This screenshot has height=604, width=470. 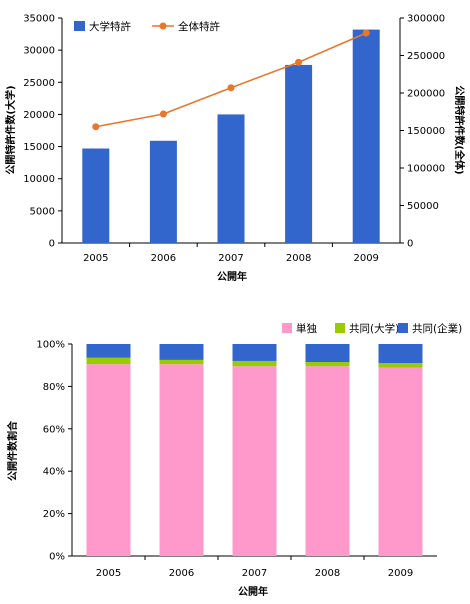 What do you see at coordinates (437, 328) in the screenshot?
I see `chart2-legend-label: 共同(企業)` at bounding box center [437, 328].